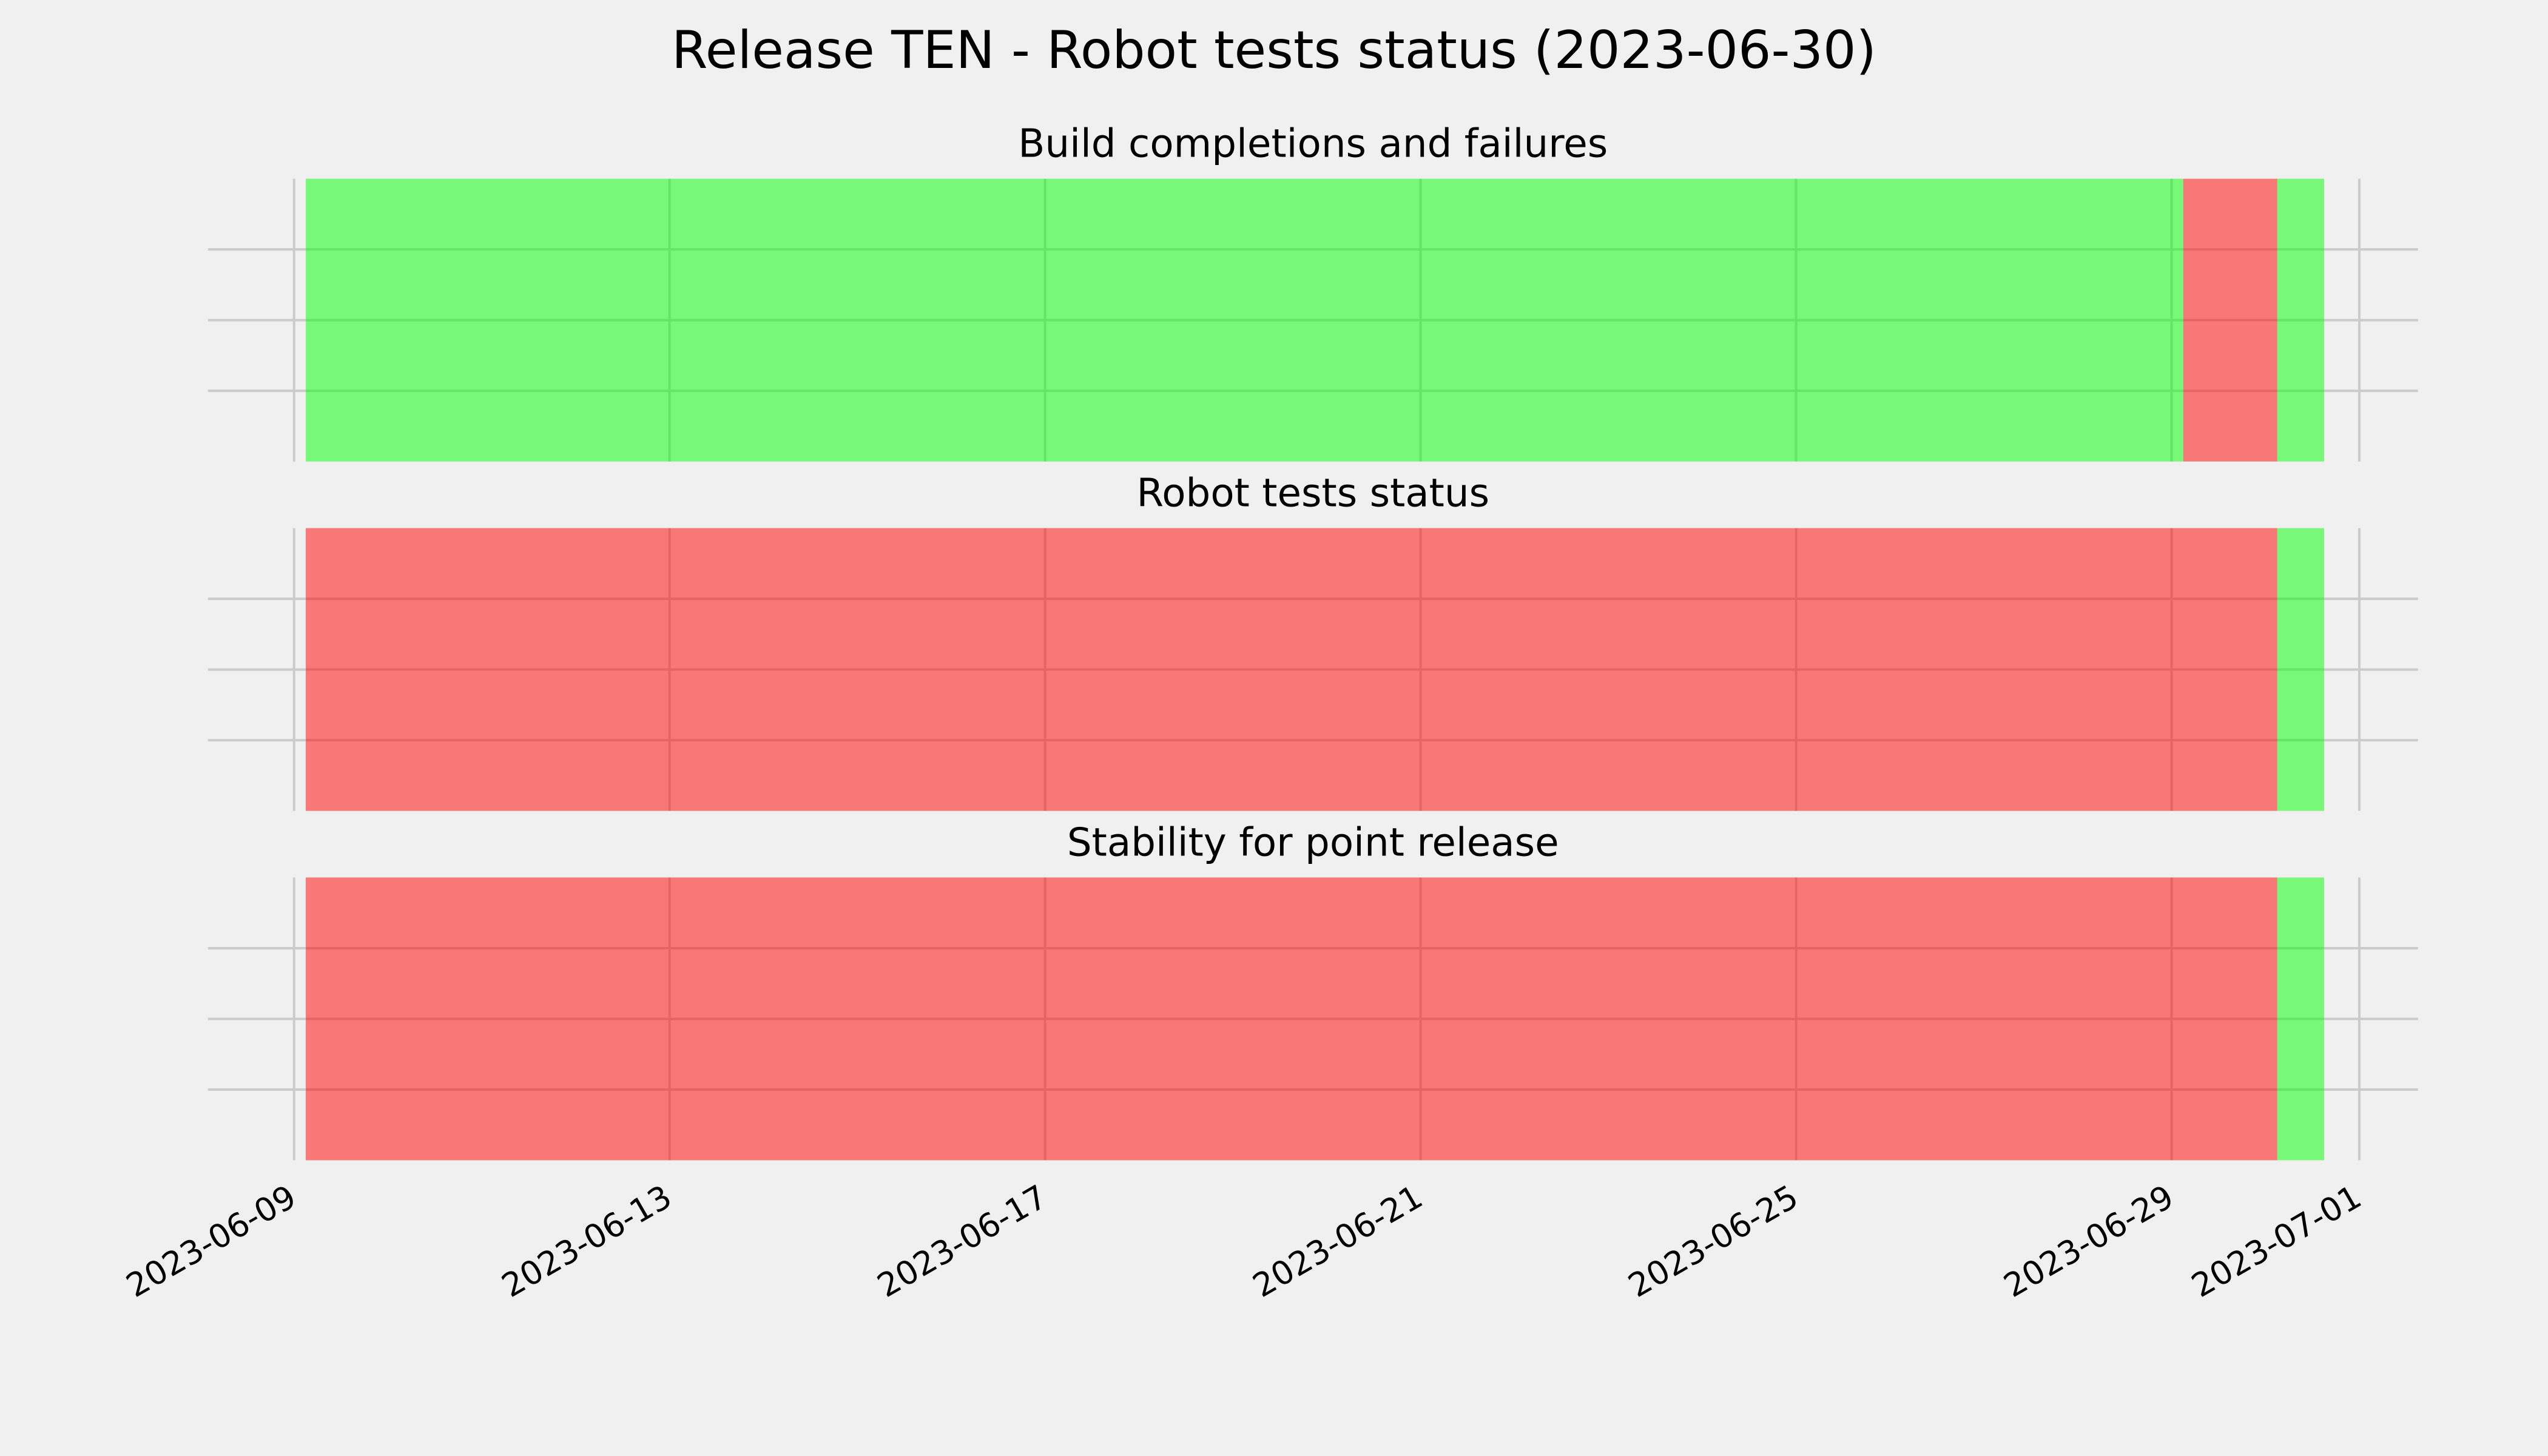 This screenshot has width=2548, height=1456. What do you see at coordinates (1313, 842) in the screenshot?
I see `panel-title: Stability for point release` at bounding box center [1313, 842].